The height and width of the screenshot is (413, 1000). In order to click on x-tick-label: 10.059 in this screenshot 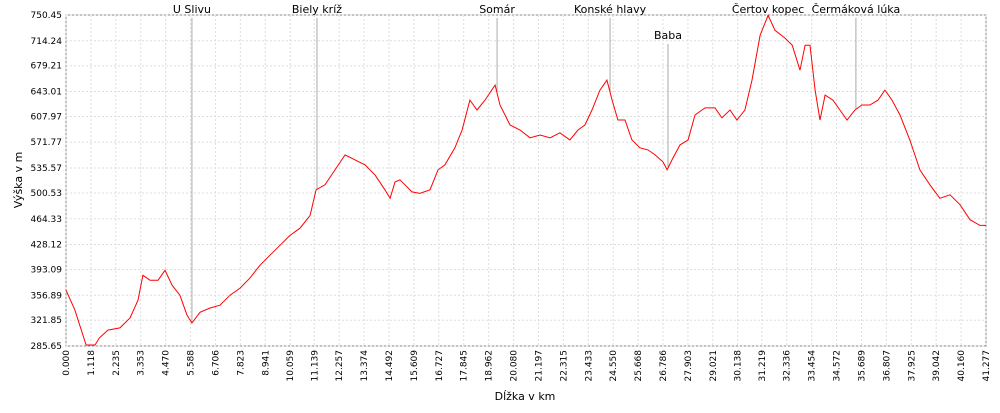, I will do `click(291, 366)`.